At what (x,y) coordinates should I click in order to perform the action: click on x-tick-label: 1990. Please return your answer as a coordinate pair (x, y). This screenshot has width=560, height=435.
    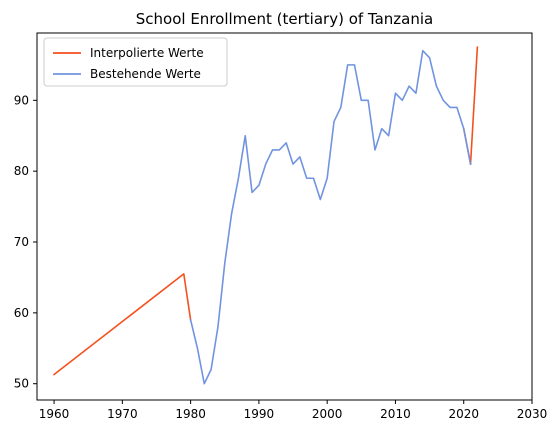
    Looking at the image, I should click on (259, 414).